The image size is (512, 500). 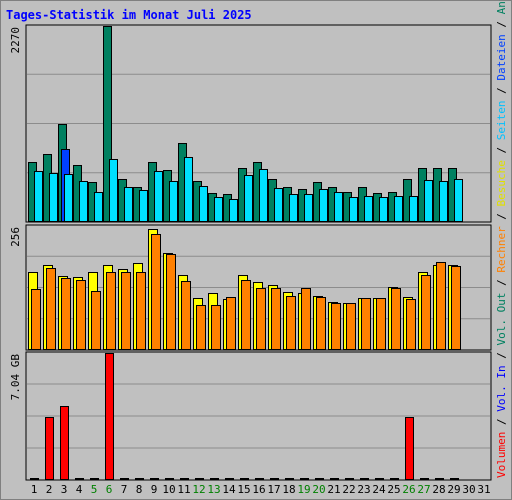 What do you see at coordinates (363, 489) in the screenshot?
I see `x-tick-label-23: 23` at bounding box center [363, 489].